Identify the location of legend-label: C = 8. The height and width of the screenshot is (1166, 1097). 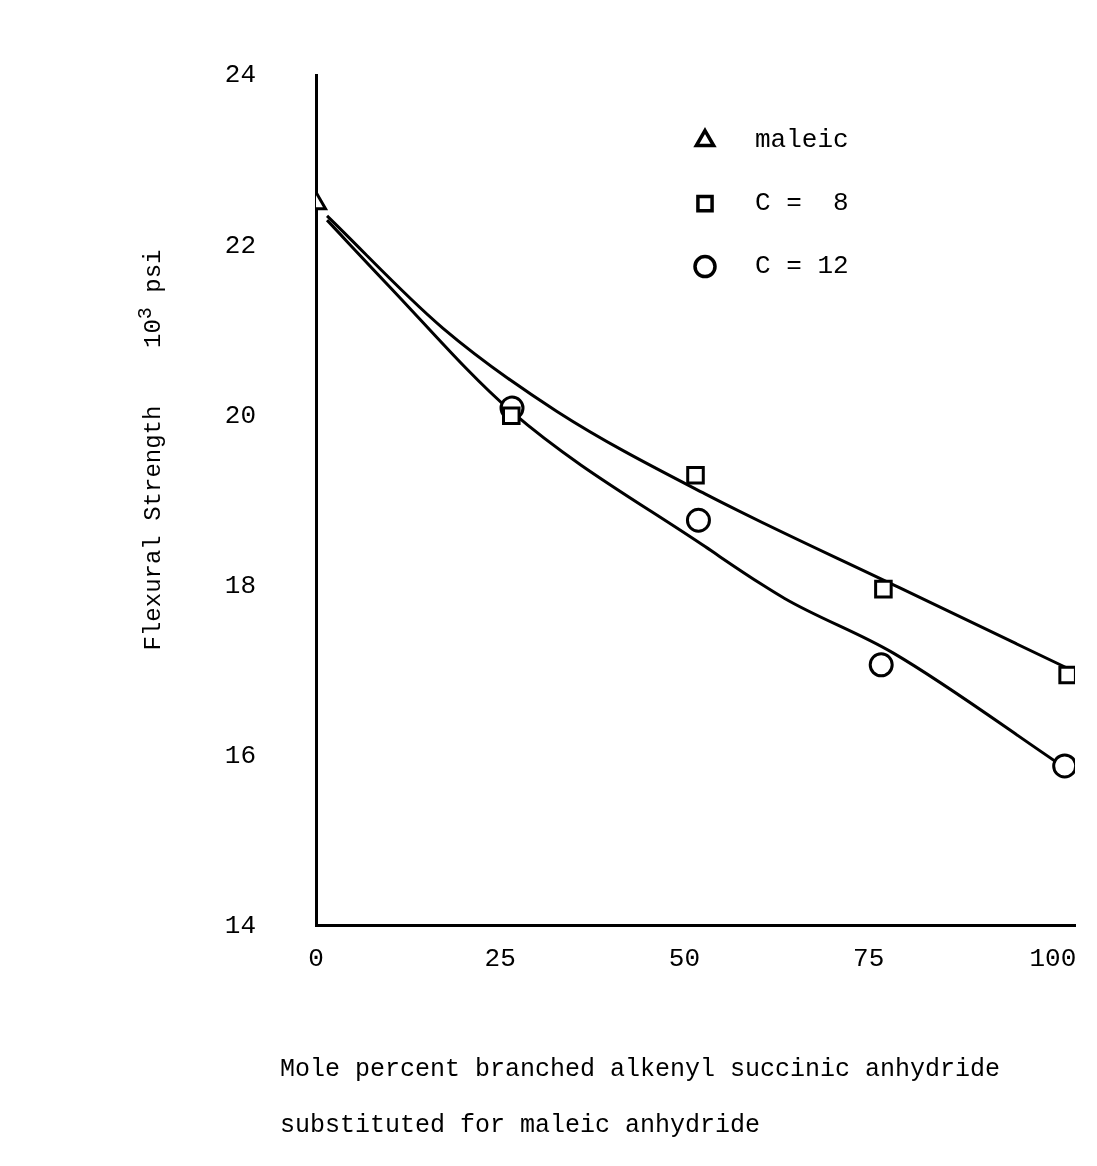
(802, 203).